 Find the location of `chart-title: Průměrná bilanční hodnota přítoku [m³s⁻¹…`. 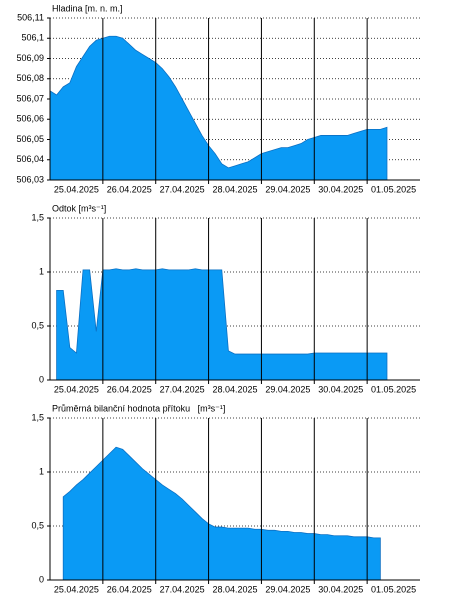

chart-title: Průměrná bilanční hodnota přítoku [m³s⁻¹… is located at coordinates (138, 408).